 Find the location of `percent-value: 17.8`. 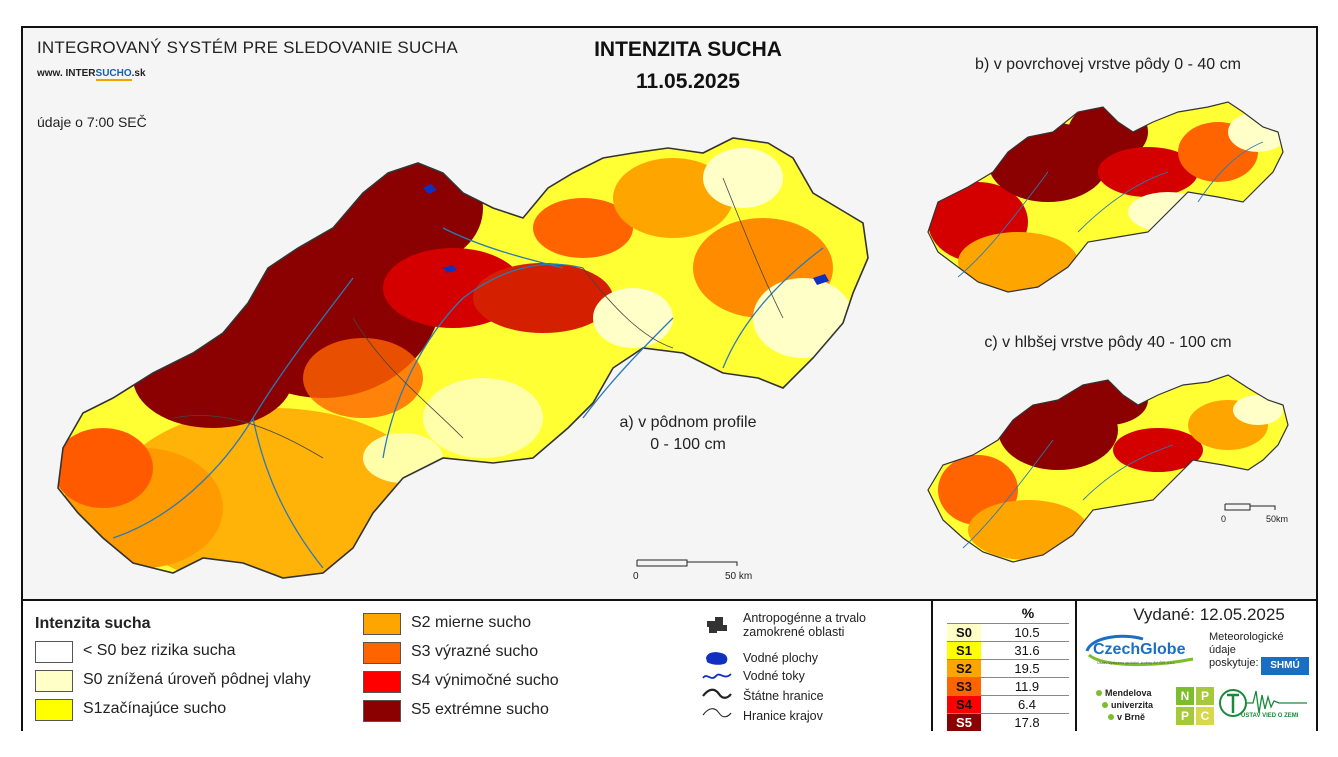

percent-value: 17.8 is located at coordinates (1027, 722).